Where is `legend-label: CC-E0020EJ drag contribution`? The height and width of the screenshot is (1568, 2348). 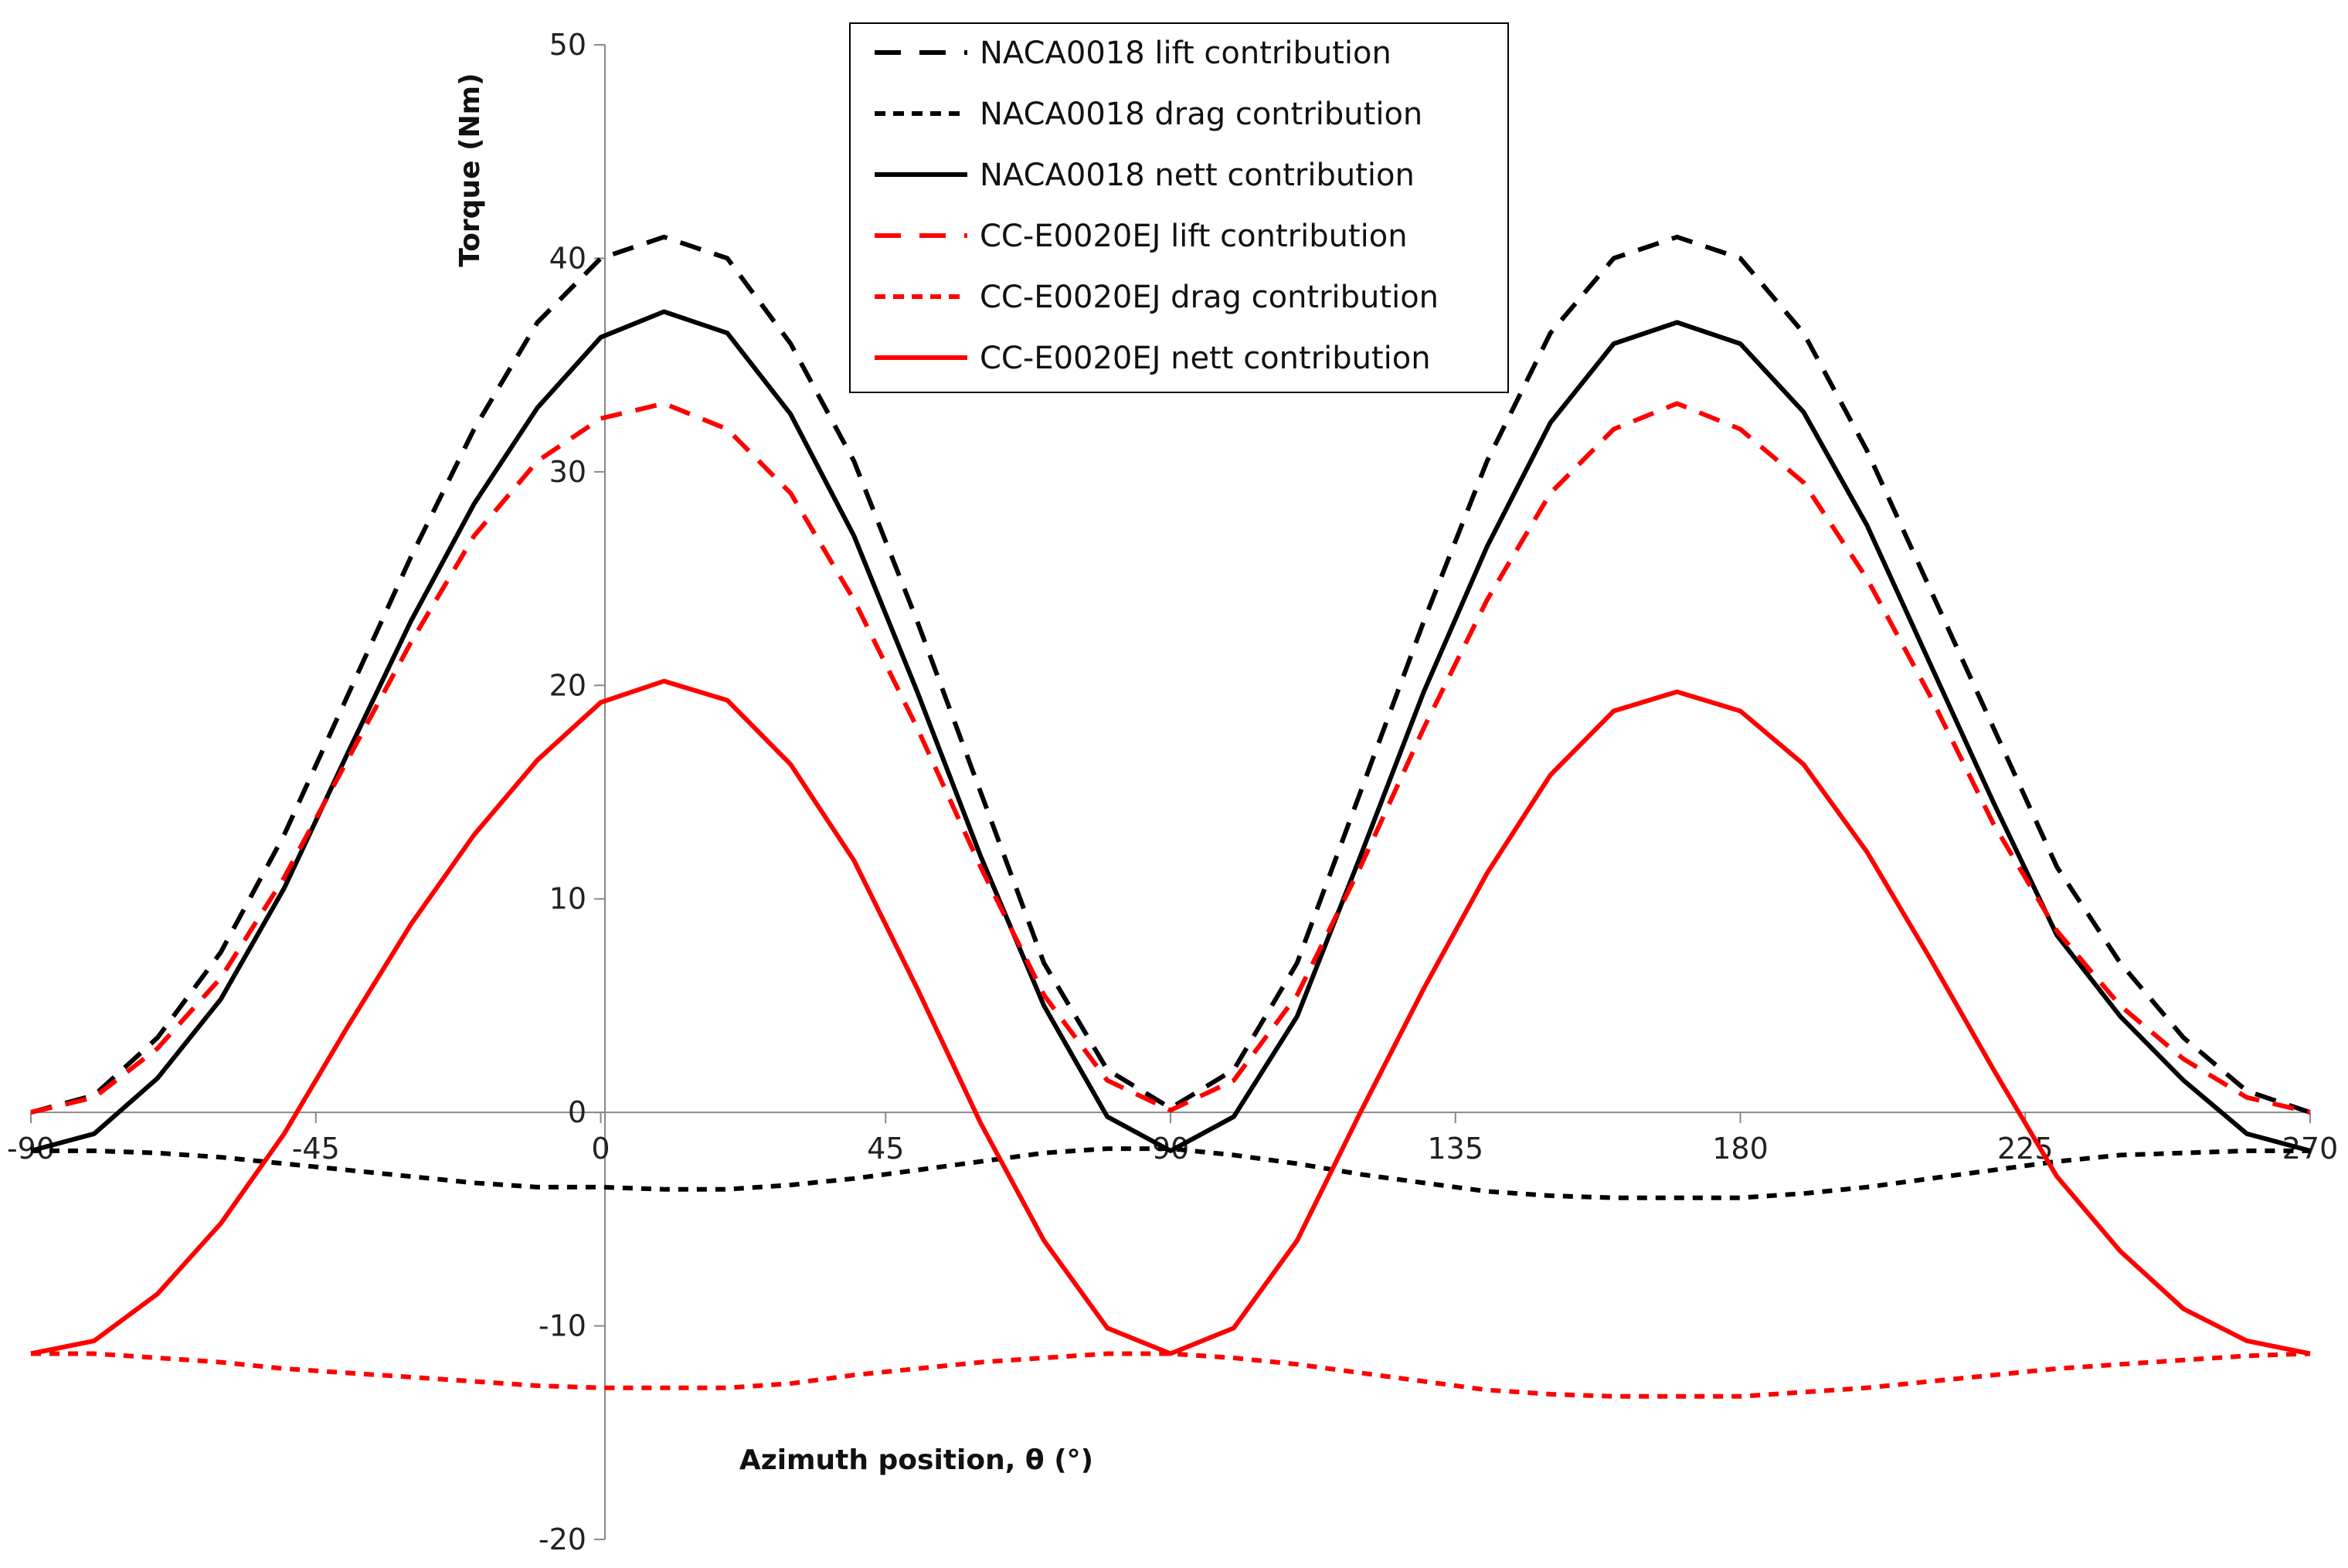
legend-label: CC-E0020EJ drag contribution is located at coordinates (1209, 297).